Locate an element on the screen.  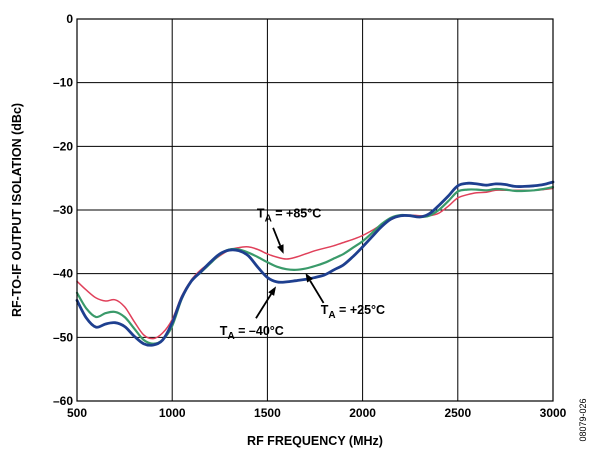
x-tick-label: 1500 is located at coordinates (267, 413).